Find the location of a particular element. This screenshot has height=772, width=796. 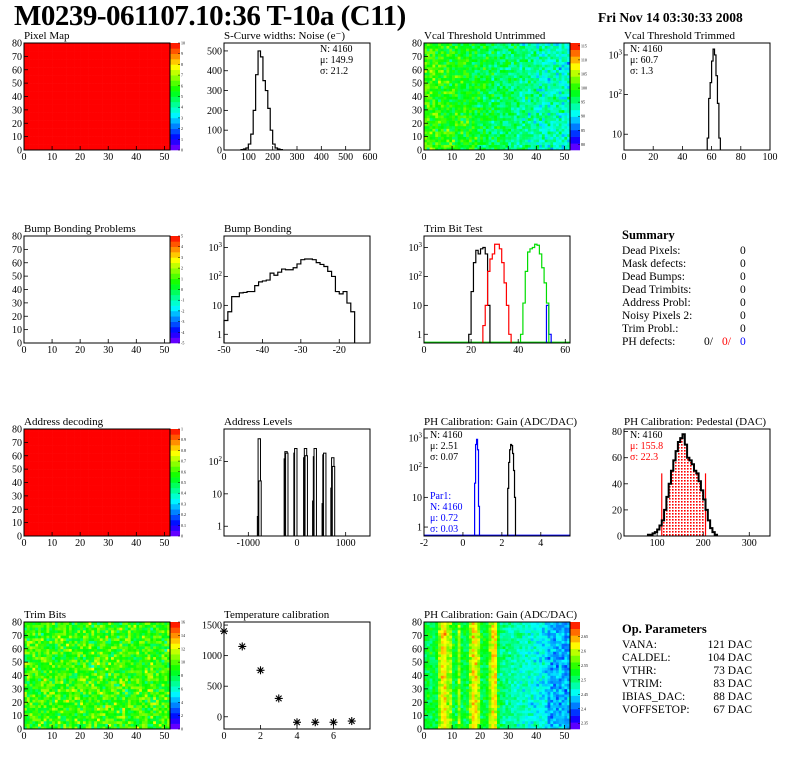

heatmap-cells is located at coordinates (97, 97).